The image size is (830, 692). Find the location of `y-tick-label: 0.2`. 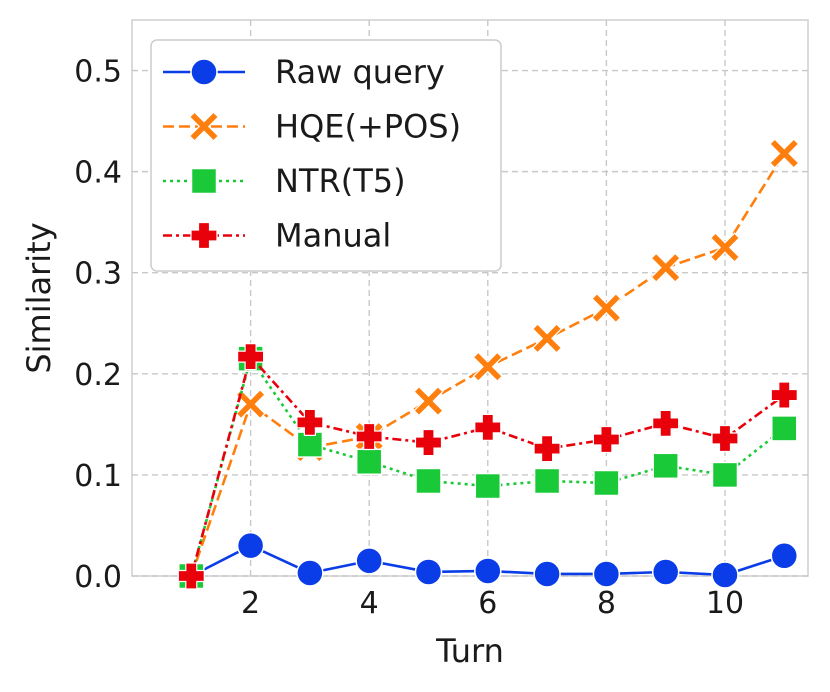

y-tick-label: 0.2 is located at coordinates (98, 375).